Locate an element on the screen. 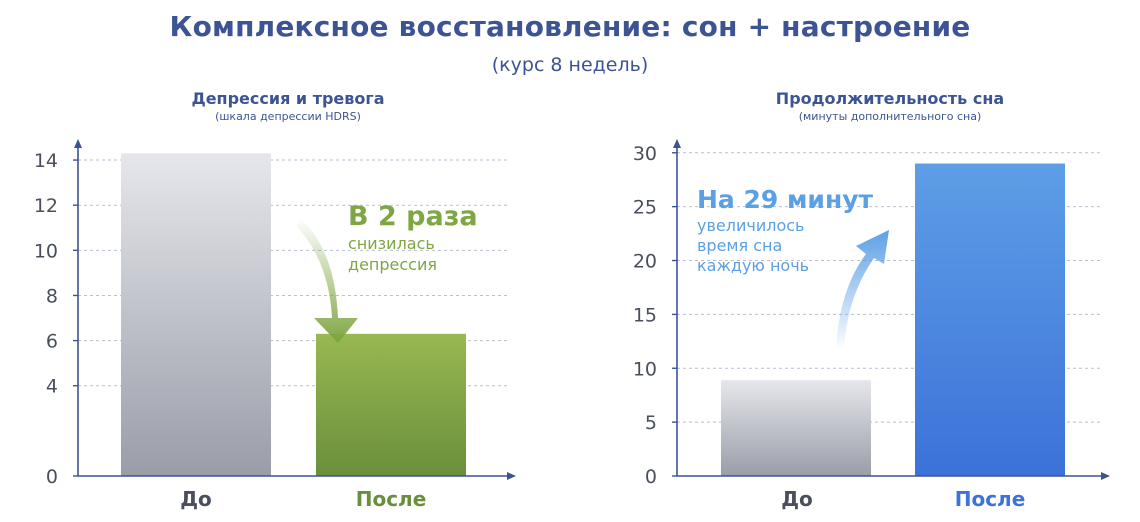 This screenshot has height=522, width=1140. right-y-tick-label: 20 is located at coordinates (645, 262).